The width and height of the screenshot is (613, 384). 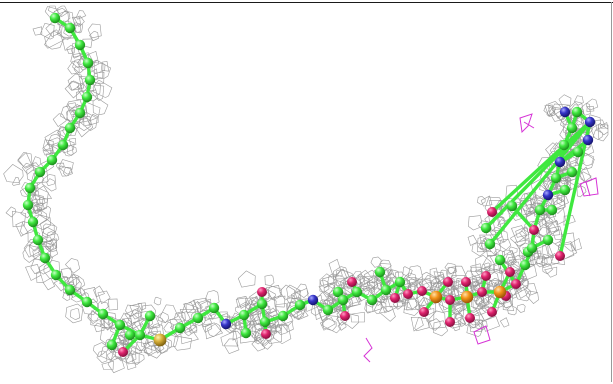 I want to click on frame-top-border, so click(x=306, y=2).